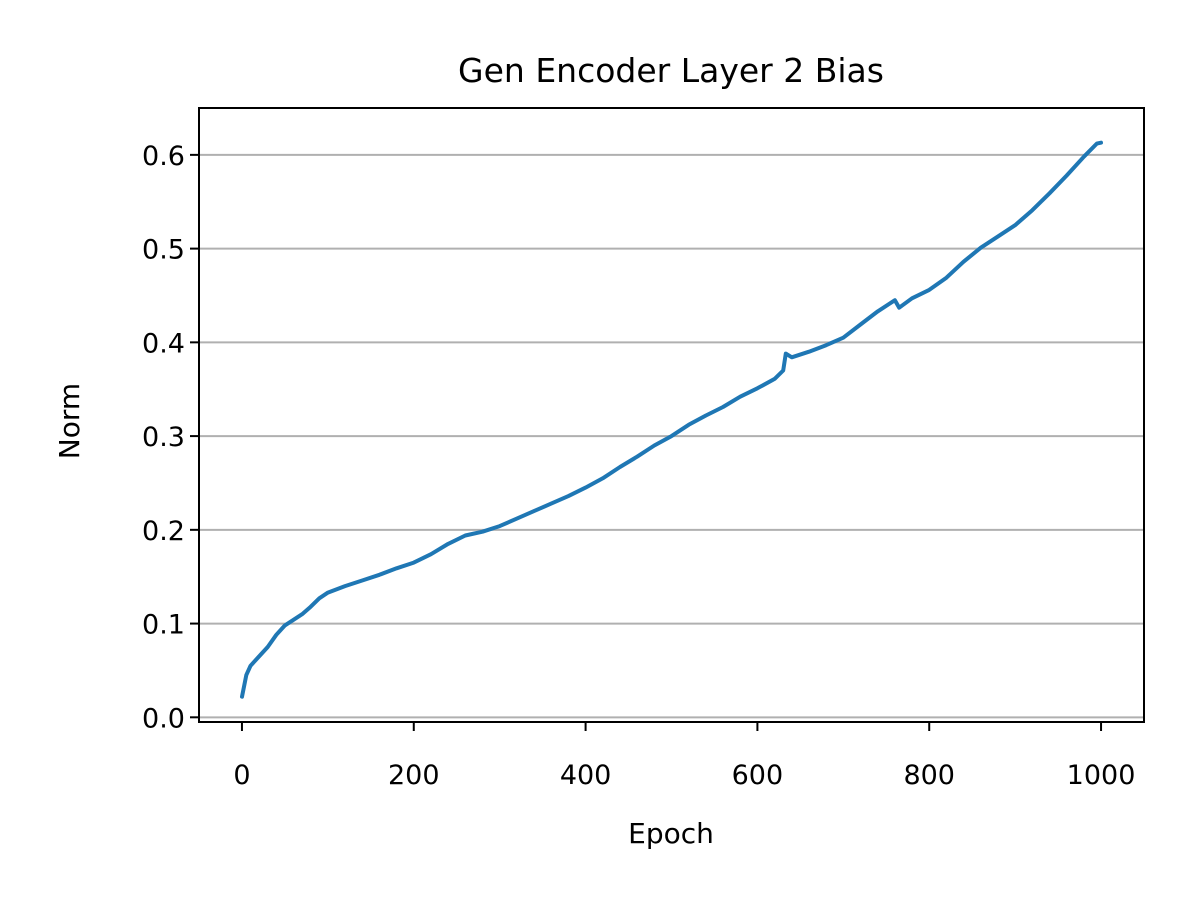  Describe the element at coordinates (241, 775) in the screenshot. I see `x-tick-label: 0` at that location.